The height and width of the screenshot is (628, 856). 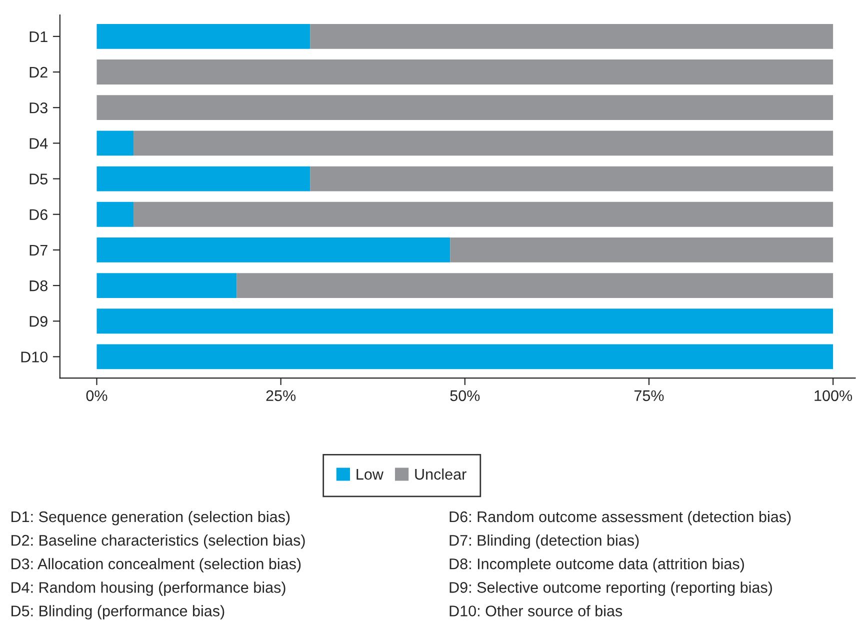 What do you see at coordinates (39, 250) in the screenshot?
I see `y-tick-label: D7` at bounding box center [39, 250].